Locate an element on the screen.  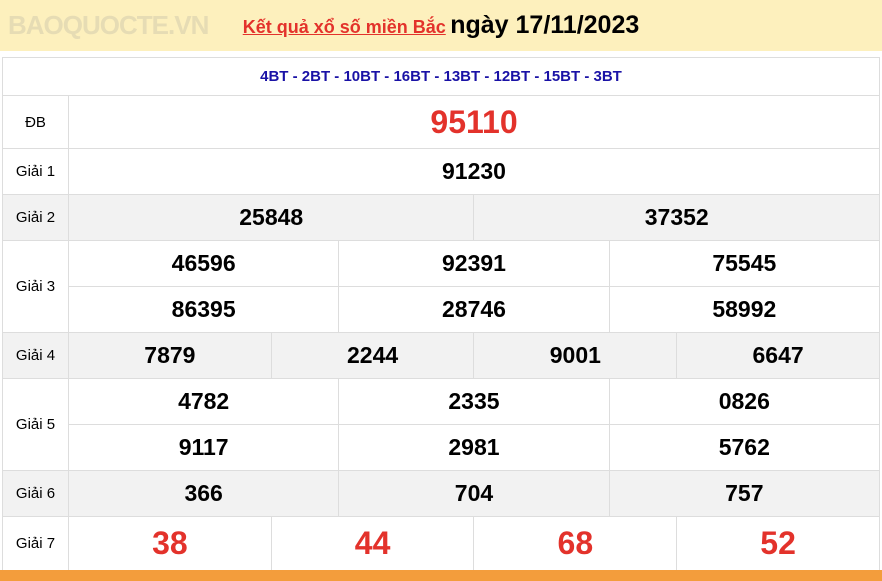
title-link: Kết quả xổ số miền Bắc is located at coordinates (344, 27).